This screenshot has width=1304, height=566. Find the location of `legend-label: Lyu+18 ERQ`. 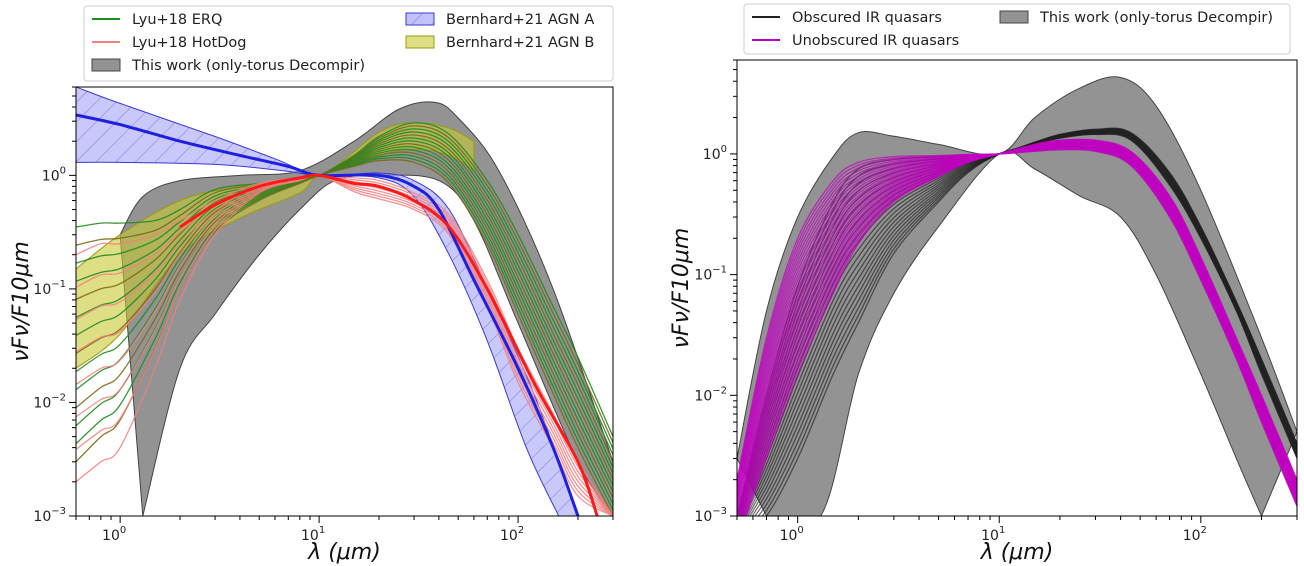

legend-label: Lyu+18 ERQ is located at coordinates (177, 20).